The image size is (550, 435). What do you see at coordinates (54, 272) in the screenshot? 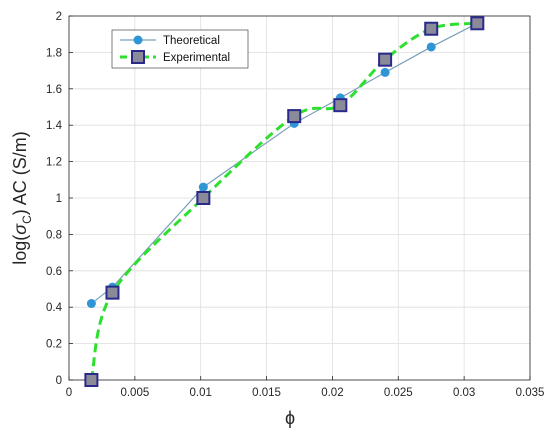
I see `y-tick-label: 0.6` at bounding box center [54, 272].